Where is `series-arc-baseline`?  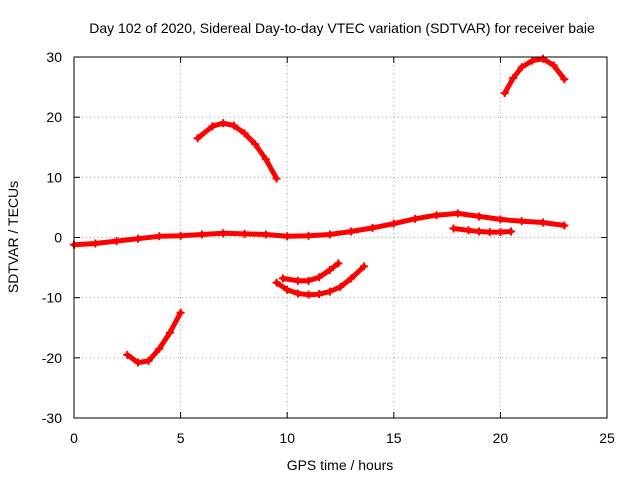
series-arc-baseline is located at coordinates (319, 229).